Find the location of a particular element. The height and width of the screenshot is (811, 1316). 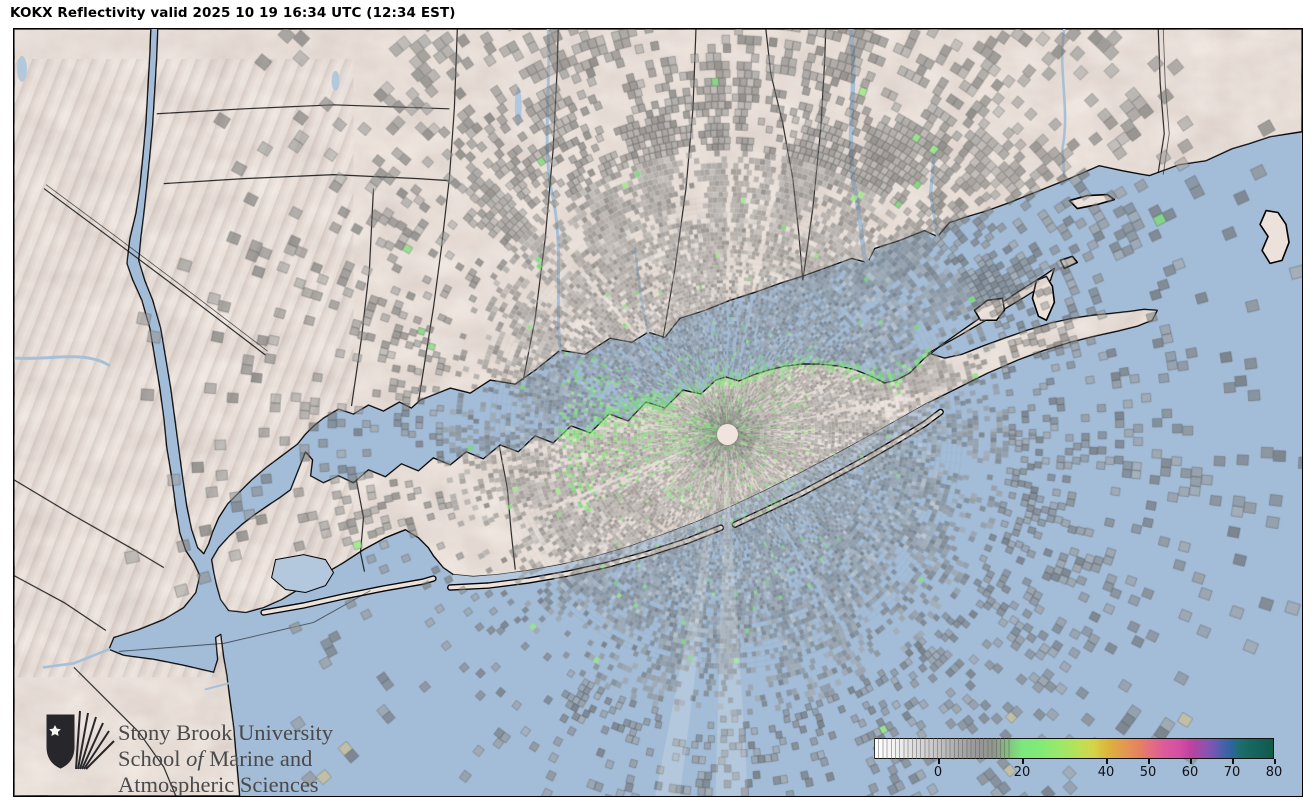

colorbar-tick-label: 0 is located at coordinates (938, 772).